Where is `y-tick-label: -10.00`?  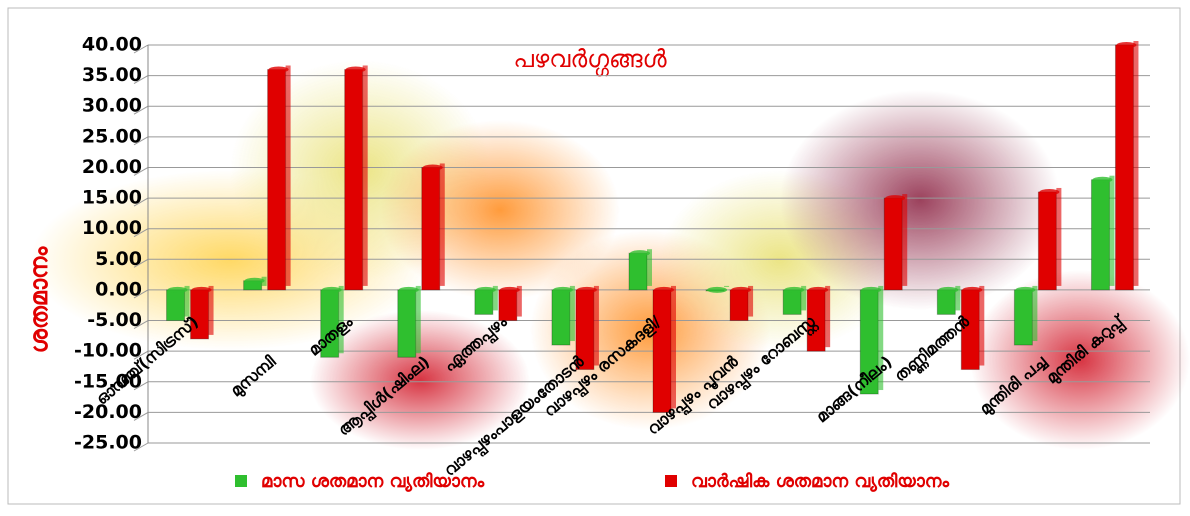
y-tick-label: -10.00 is located at coordinates (108, 351).